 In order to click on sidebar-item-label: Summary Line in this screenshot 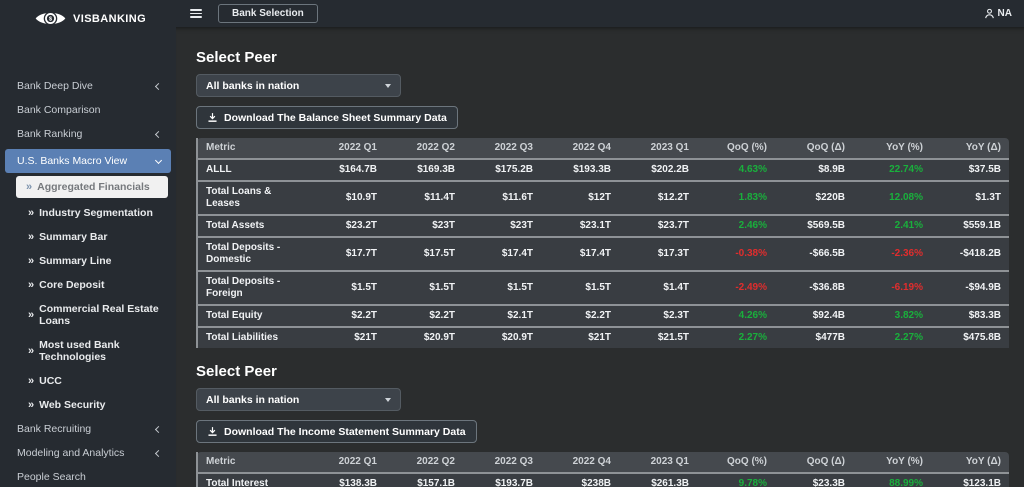, I will do `click(75, 261)`.